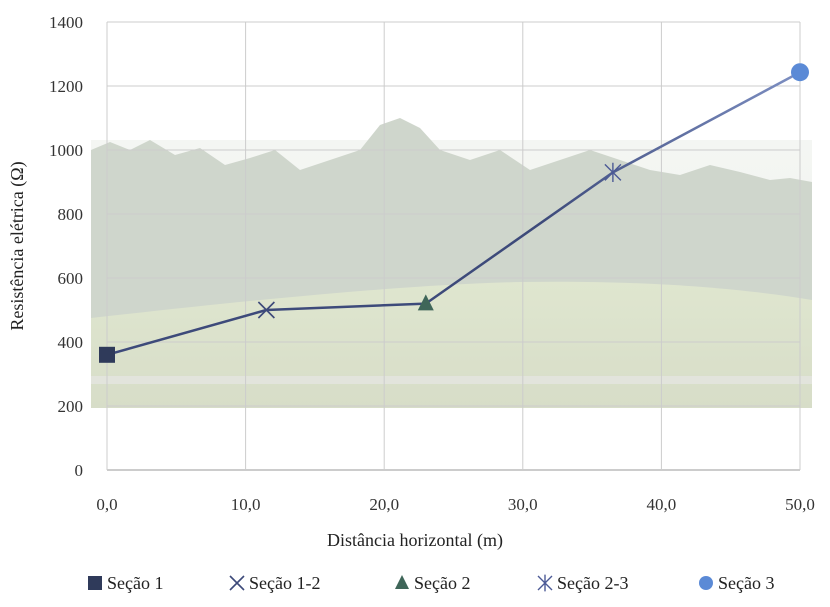 The width and height of the screenshot is (830, 607). I want to click on x-tick-label: 10,0, so click(246, 504).